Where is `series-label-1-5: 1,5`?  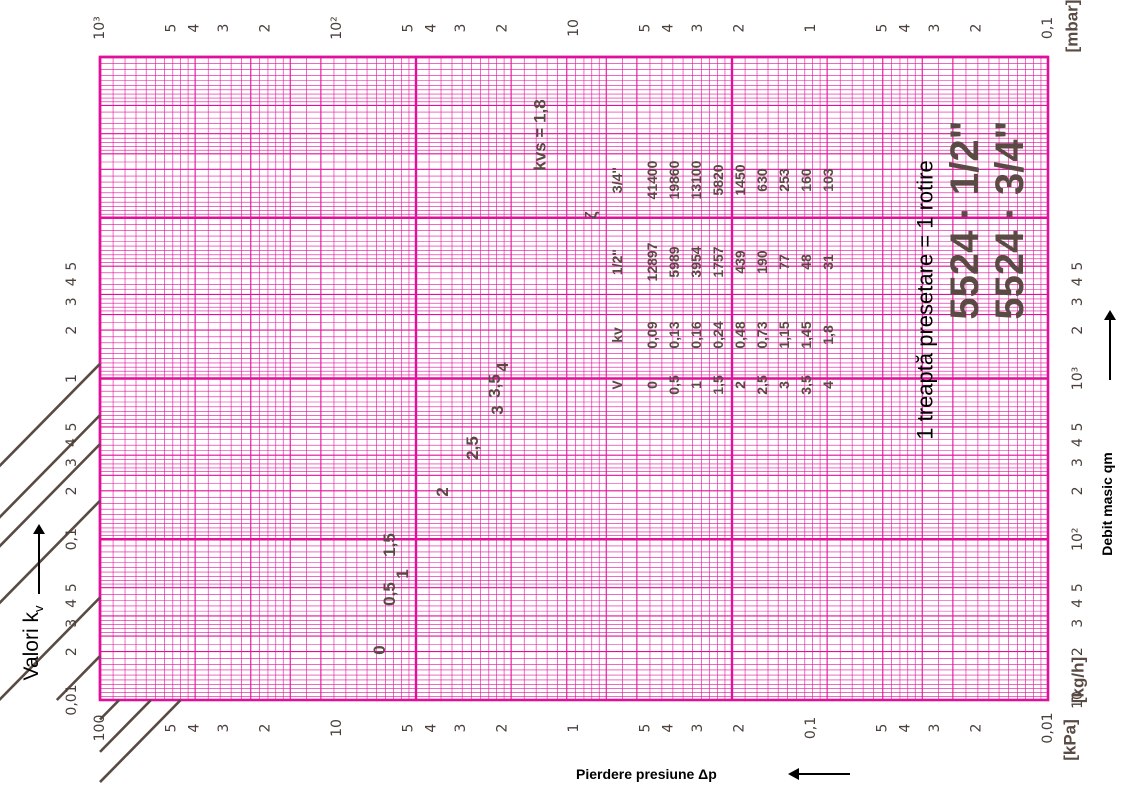 series-label-1-5: 1,5 is located at coordinates (389, 545).